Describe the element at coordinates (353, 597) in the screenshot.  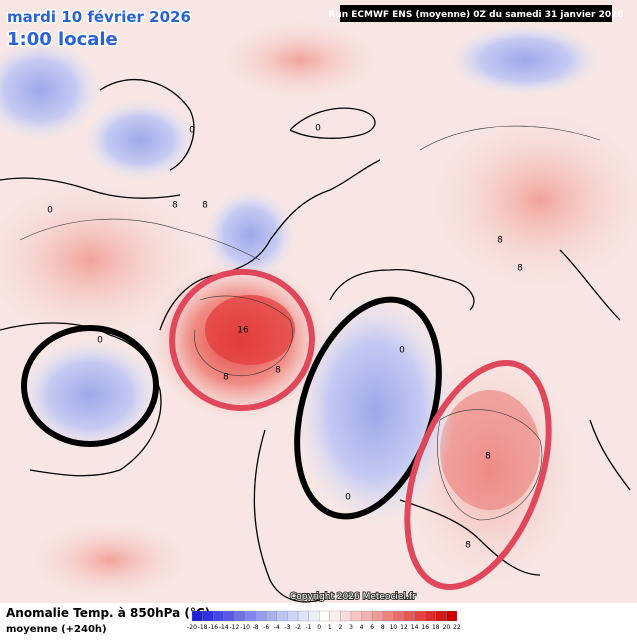
I see `copyright: Copyright 2026 Meteociel.fr` at that location.